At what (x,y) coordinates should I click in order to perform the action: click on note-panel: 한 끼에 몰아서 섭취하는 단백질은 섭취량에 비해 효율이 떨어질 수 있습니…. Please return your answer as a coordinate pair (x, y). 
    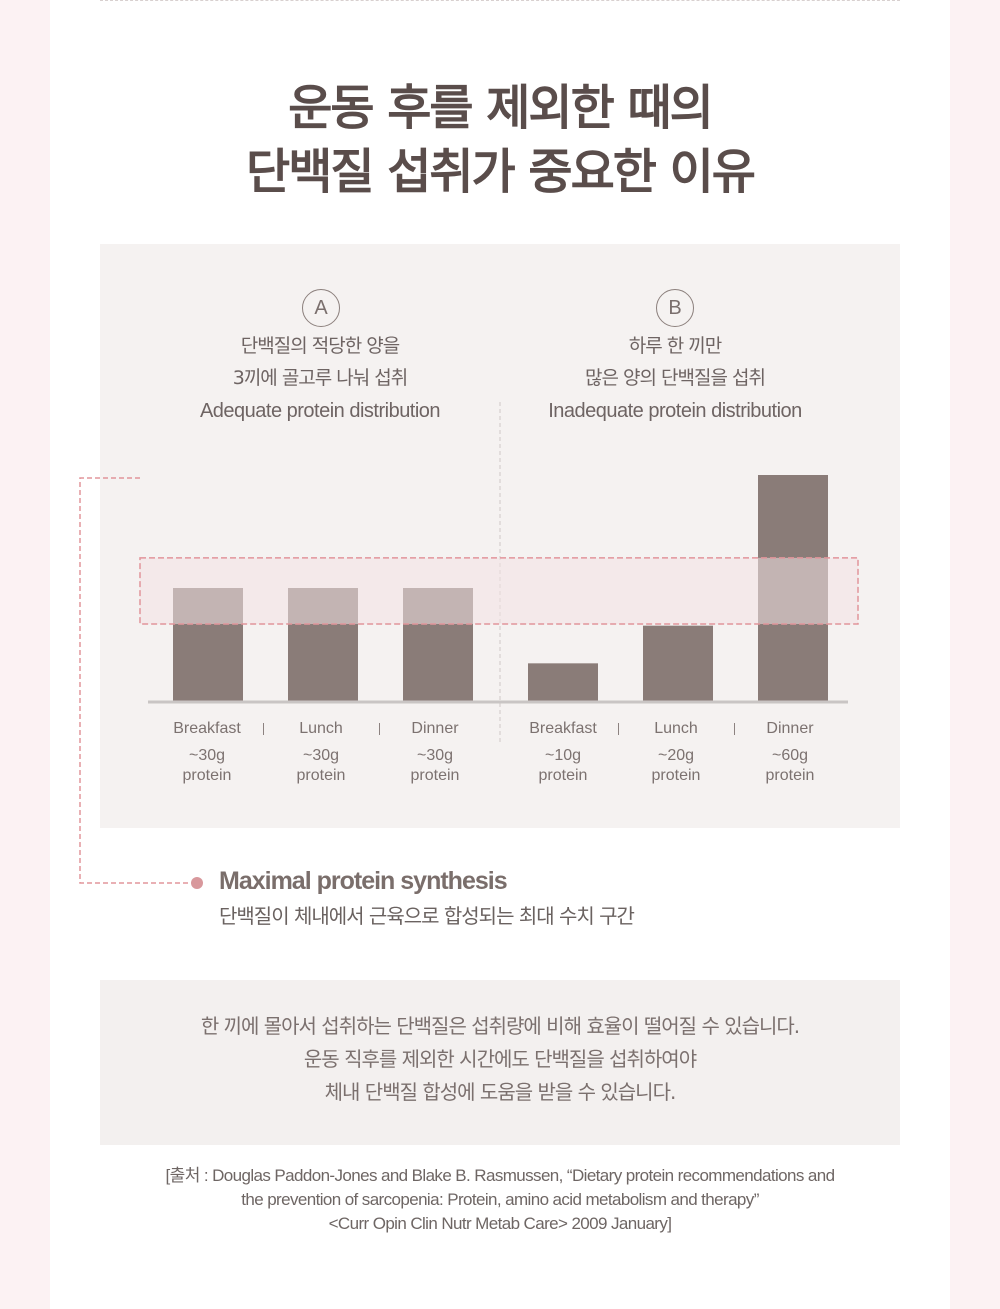
    Looking at the image, I should click on (500, 1062).